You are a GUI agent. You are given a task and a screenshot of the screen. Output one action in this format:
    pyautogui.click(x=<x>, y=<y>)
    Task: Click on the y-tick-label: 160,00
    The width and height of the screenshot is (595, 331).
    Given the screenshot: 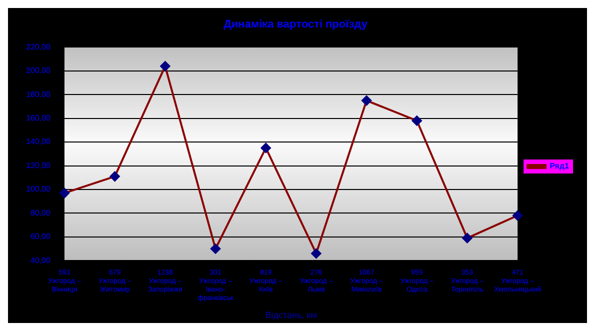 What is the action you would take?
    pyautogui.click(x=39, y=118)
    